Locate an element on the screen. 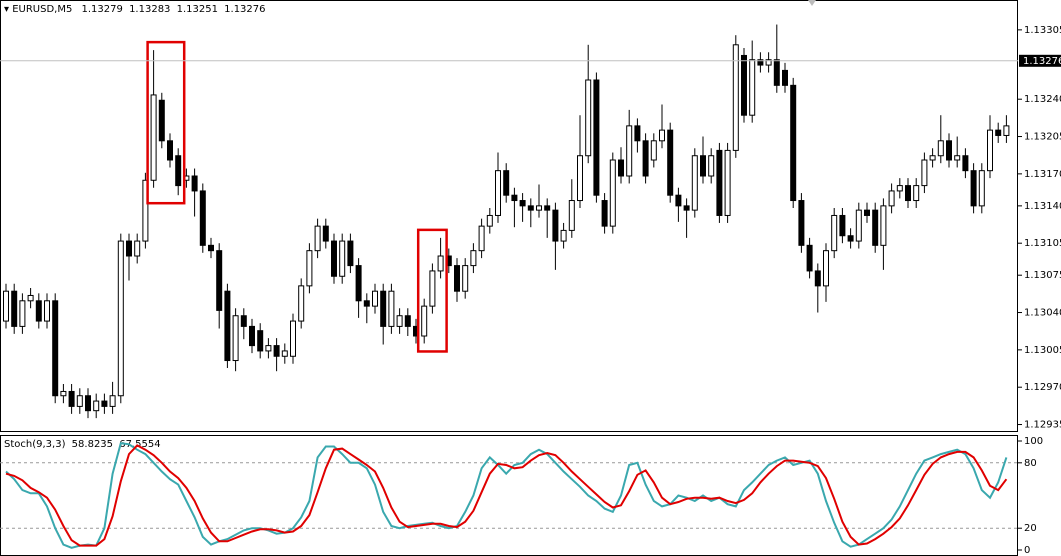 This screenshot has width=1061, height=556. highlight-box is located at coordinates (166, 122).